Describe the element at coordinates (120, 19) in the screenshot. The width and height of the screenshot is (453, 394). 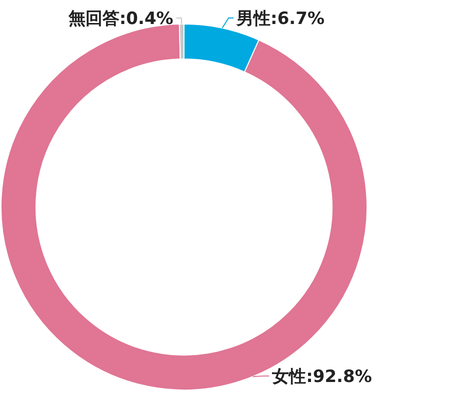
I see `slice-label: 無回答:0.4%` at that location.